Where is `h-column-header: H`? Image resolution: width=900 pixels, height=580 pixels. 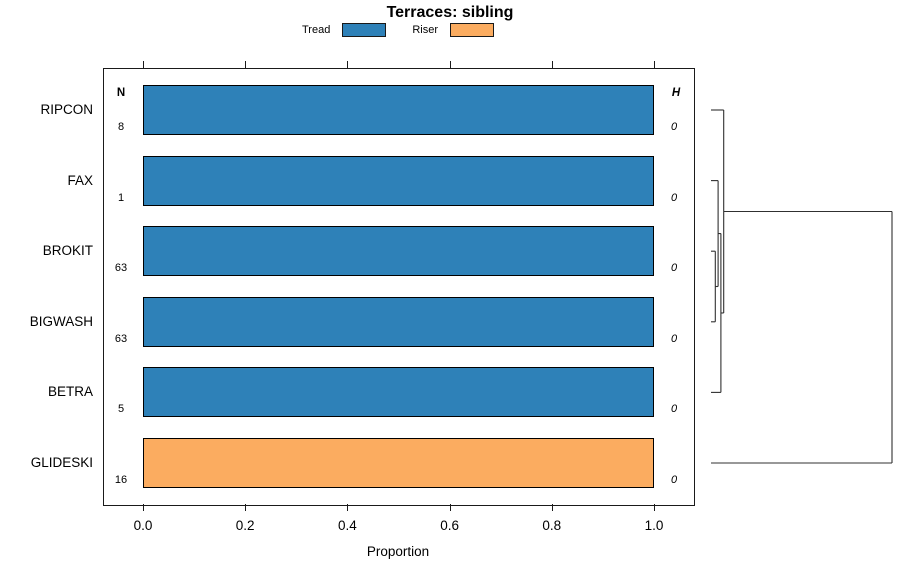 h-column-header: H is located at coordinates (676, 93).